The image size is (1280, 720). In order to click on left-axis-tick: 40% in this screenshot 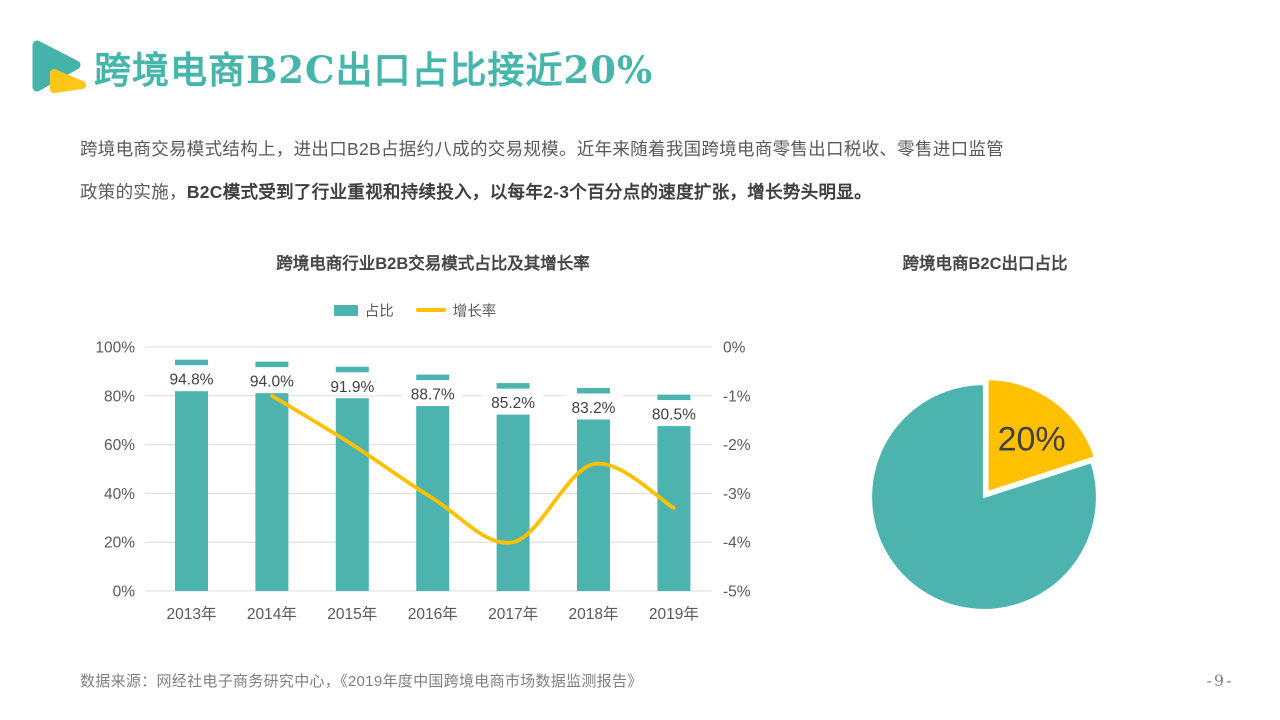, I will do `click(119, 494)`.